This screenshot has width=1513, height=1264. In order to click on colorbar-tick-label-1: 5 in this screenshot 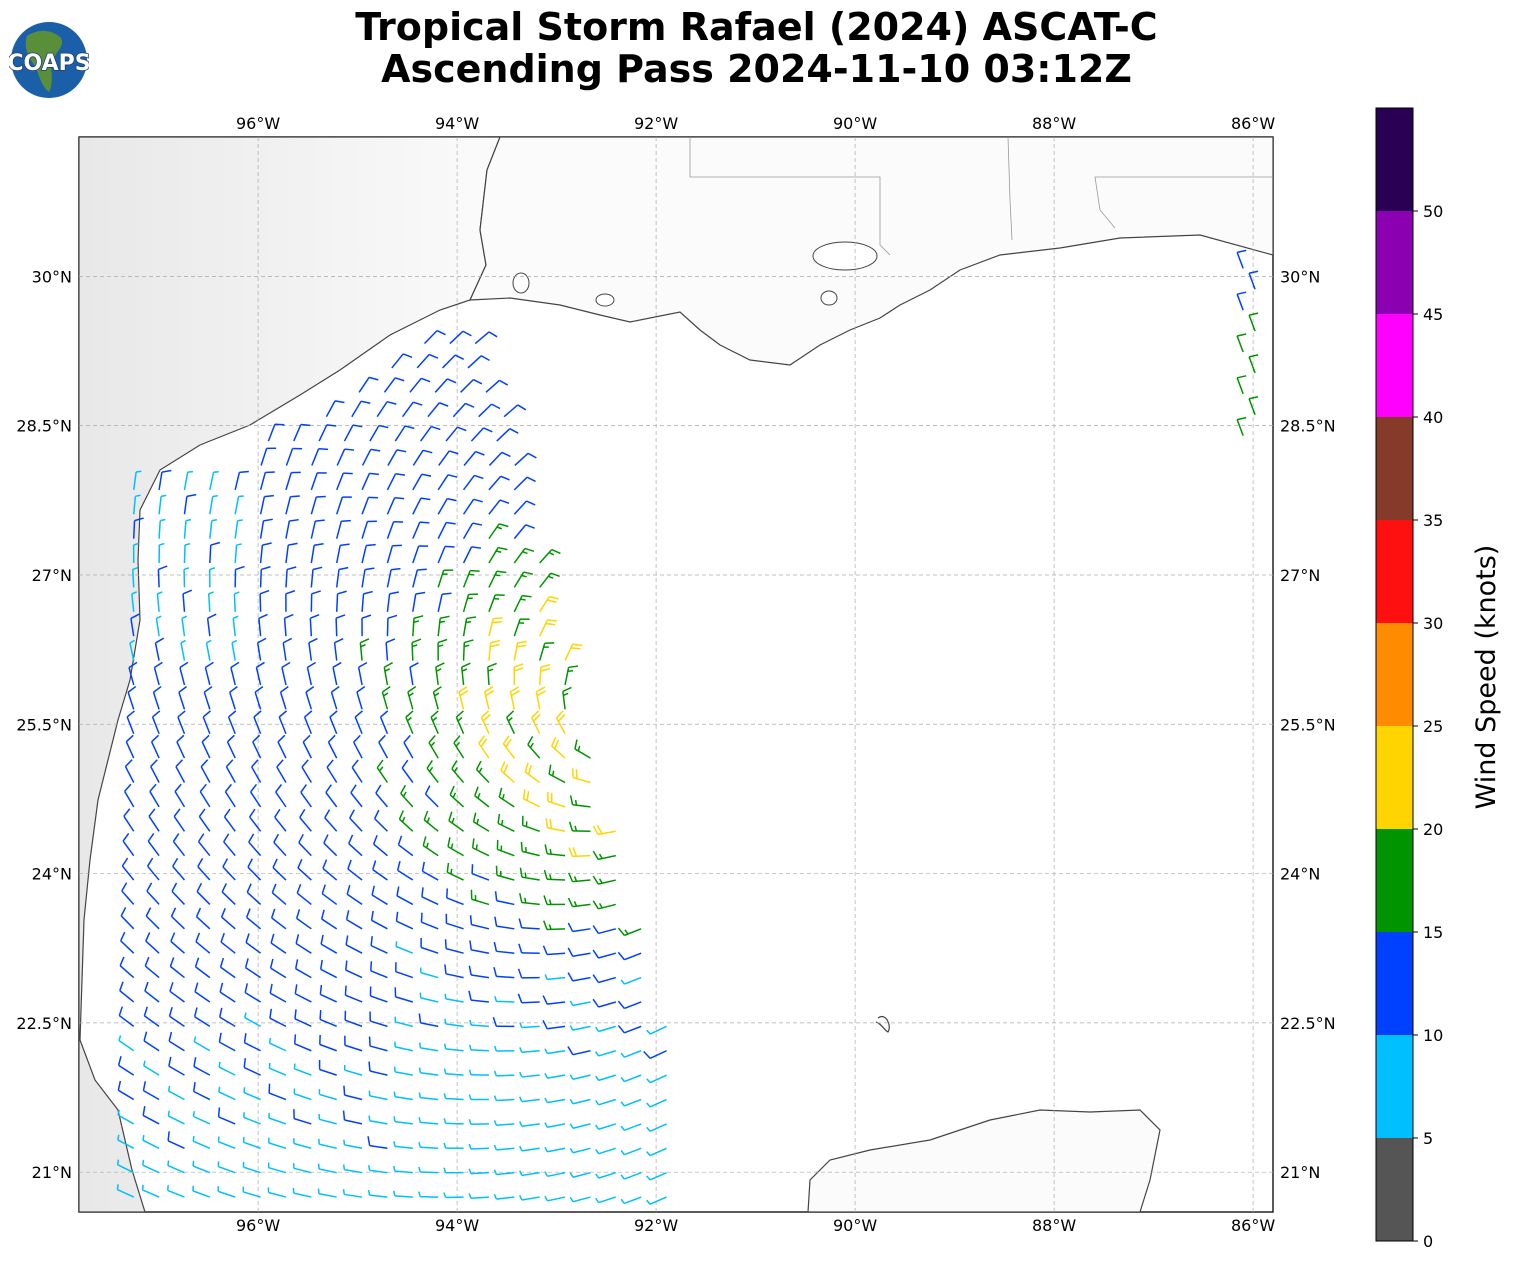, I will do `click(1428, 1138)`.